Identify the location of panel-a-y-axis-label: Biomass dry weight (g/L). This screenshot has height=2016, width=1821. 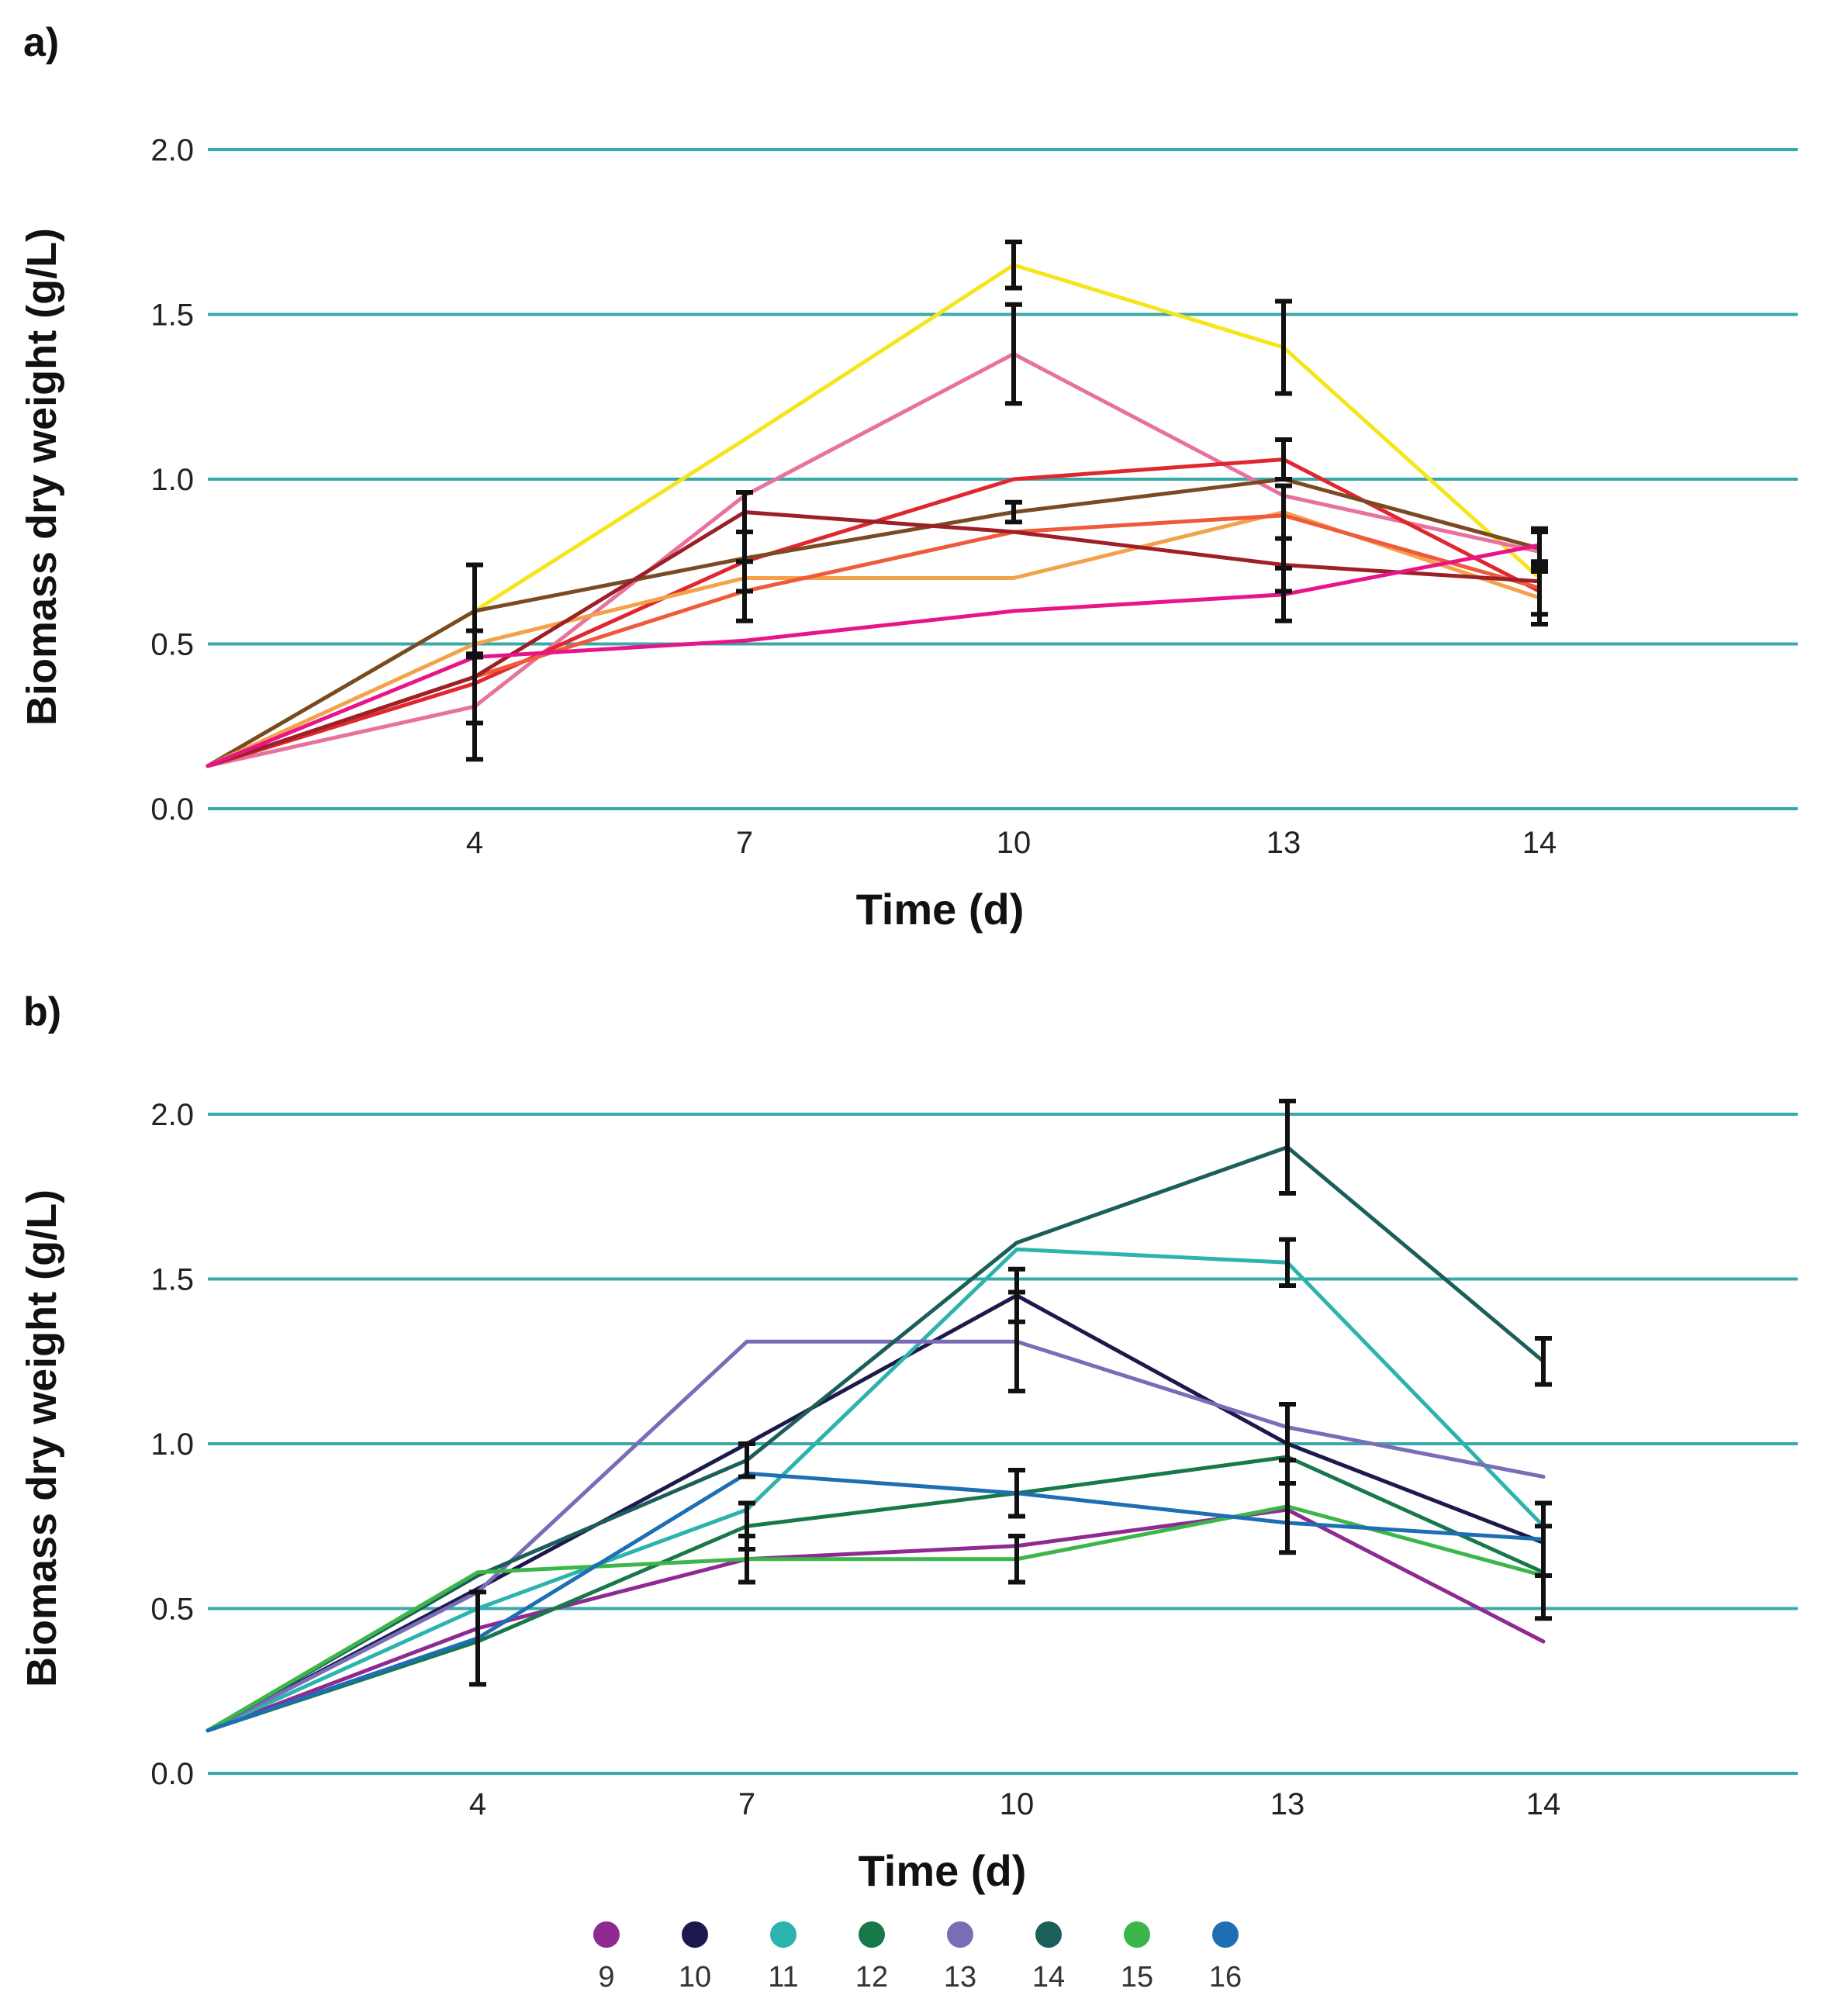
(42, 477).